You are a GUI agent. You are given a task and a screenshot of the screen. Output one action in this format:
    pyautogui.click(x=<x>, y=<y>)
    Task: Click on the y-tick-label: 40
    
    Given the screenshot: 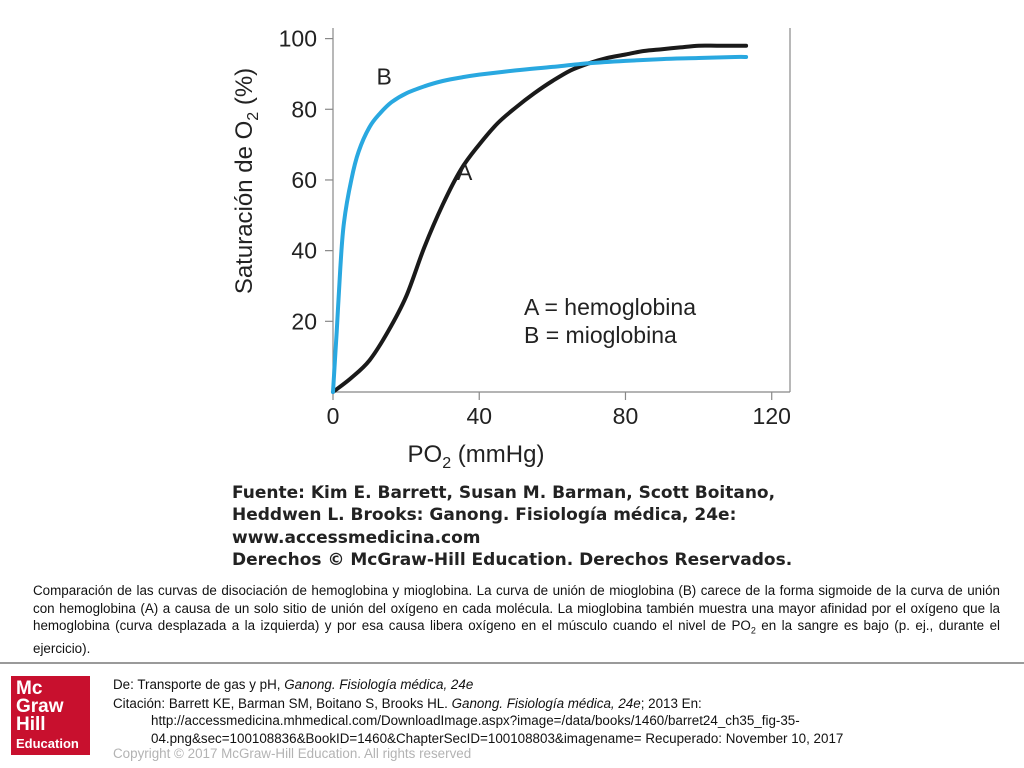 What is the action you would take?
    pyautogui.click(x=304, y=251)
    